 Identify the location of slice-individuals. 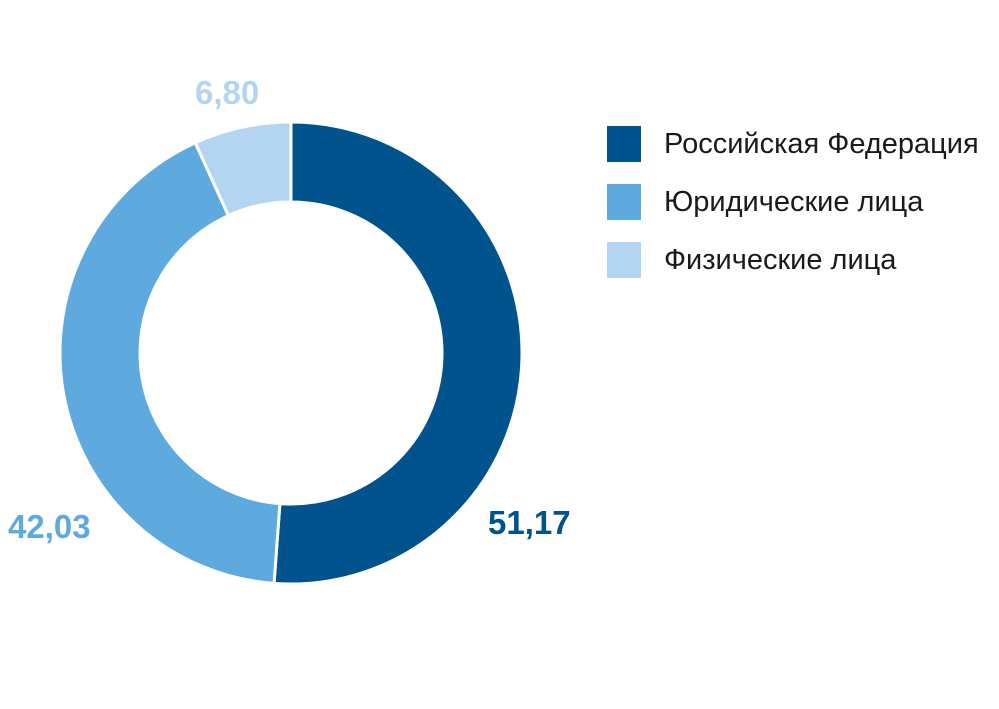
(243, 169).